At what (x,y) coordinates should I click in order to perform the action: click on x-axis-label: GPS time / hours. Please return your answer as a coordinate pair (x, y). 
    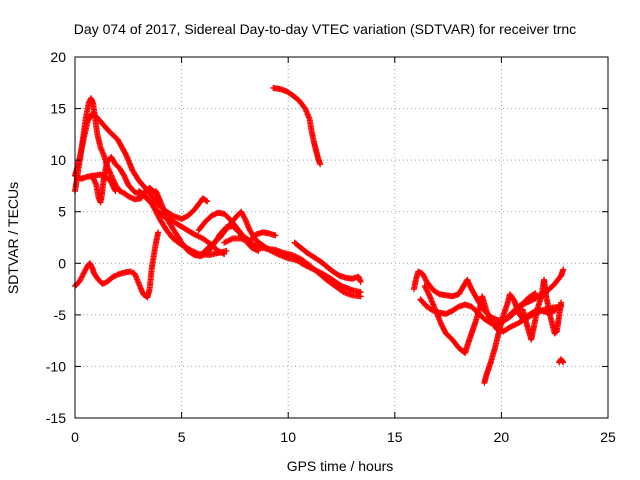
    Looking at the image, I should click on (340, 466).